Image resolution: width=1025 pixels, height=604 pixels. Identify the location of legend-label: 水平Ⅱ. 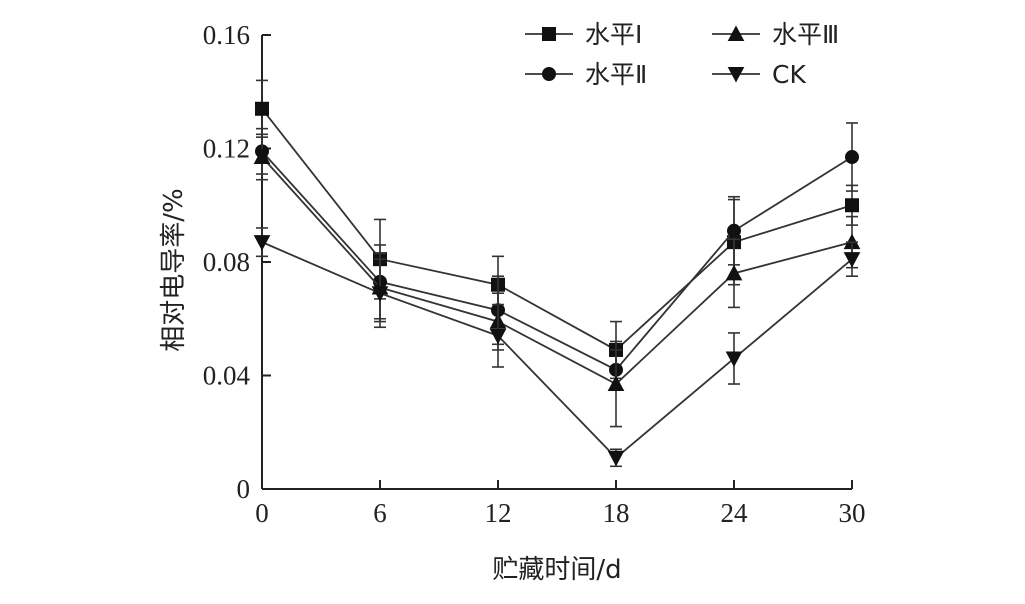
(616, 74).